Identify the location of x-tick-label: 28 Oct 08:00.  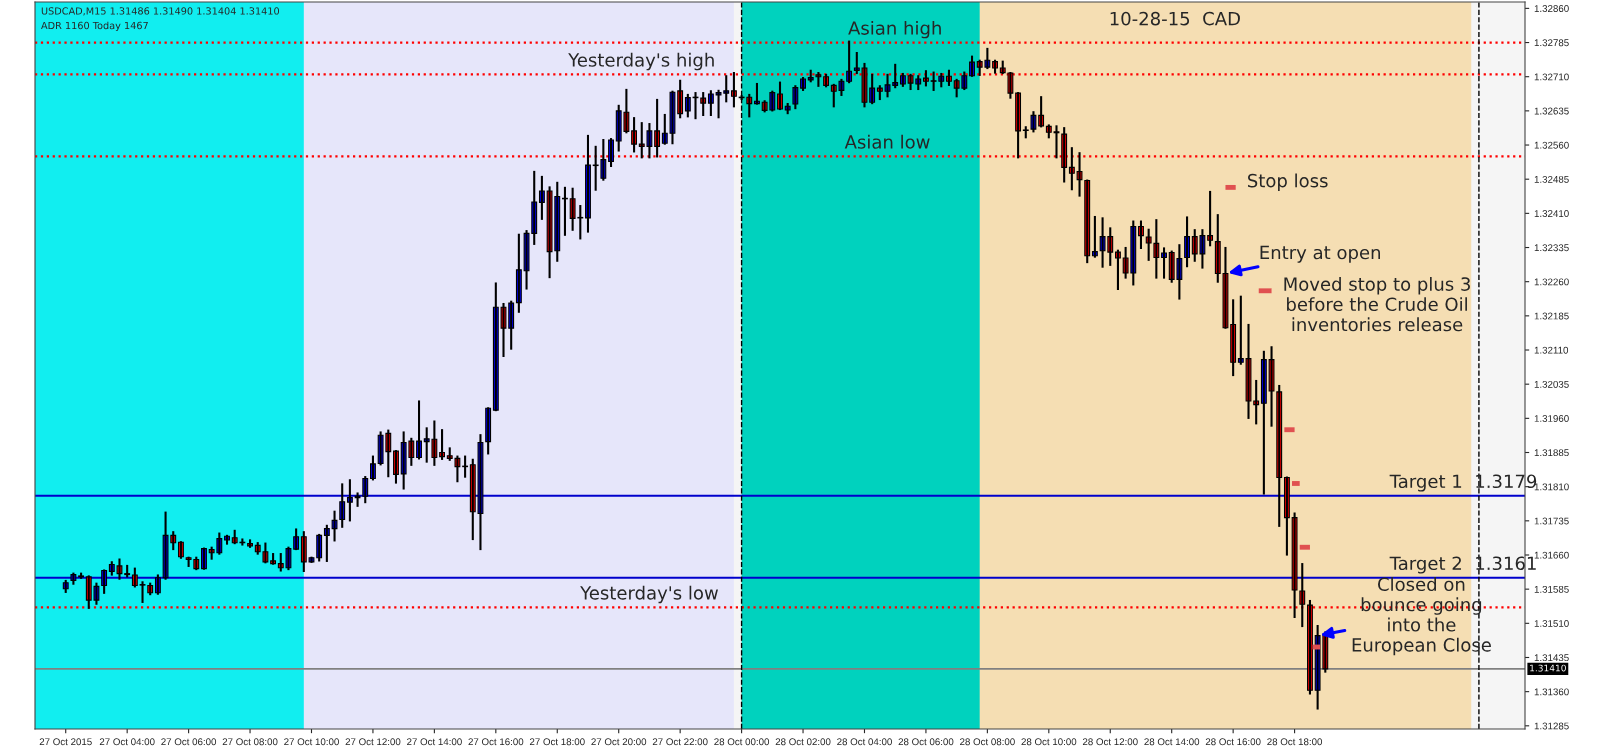
(987, 742).